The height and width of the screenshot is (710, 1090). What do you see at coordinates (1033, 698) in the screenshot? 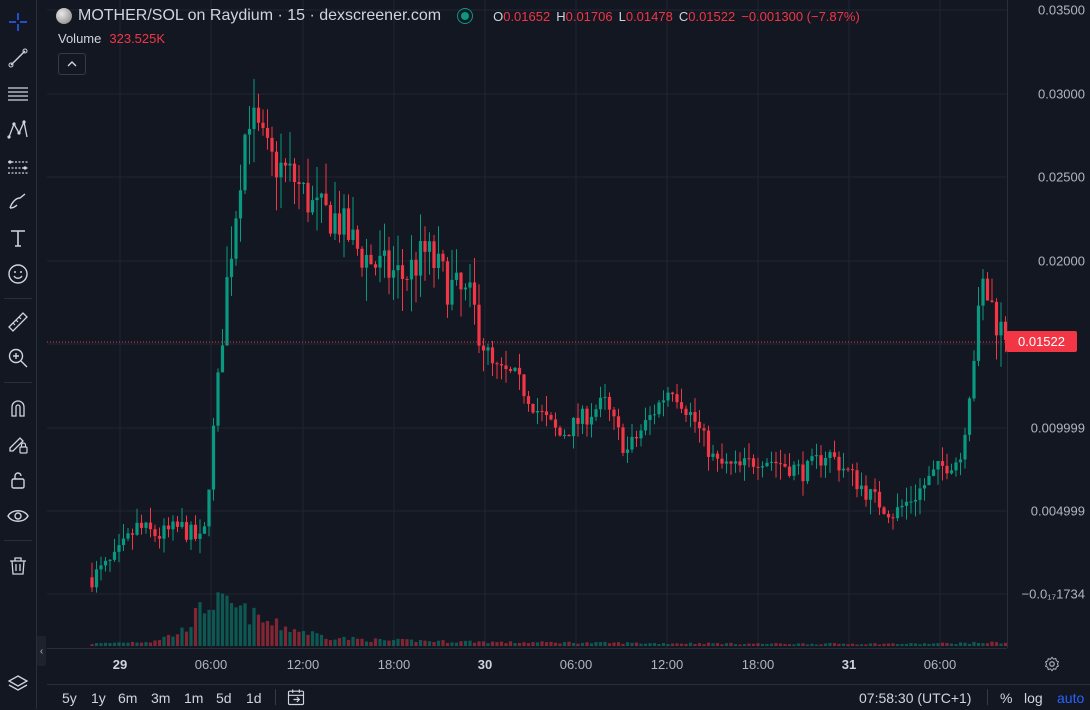
I see `log-scale-button: log` at bounding box center [1033, 698].